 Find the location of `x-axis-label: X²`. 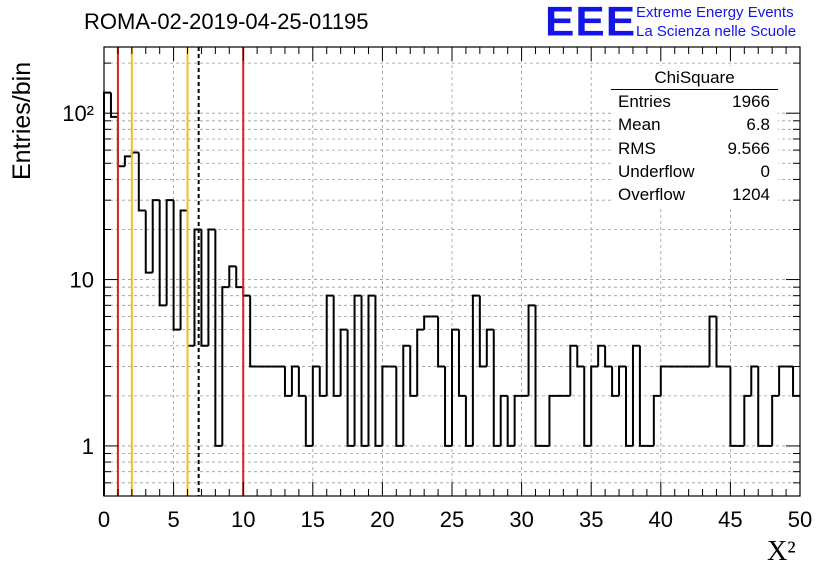

x-axis-label: X² is located at coordinates (781, 552).